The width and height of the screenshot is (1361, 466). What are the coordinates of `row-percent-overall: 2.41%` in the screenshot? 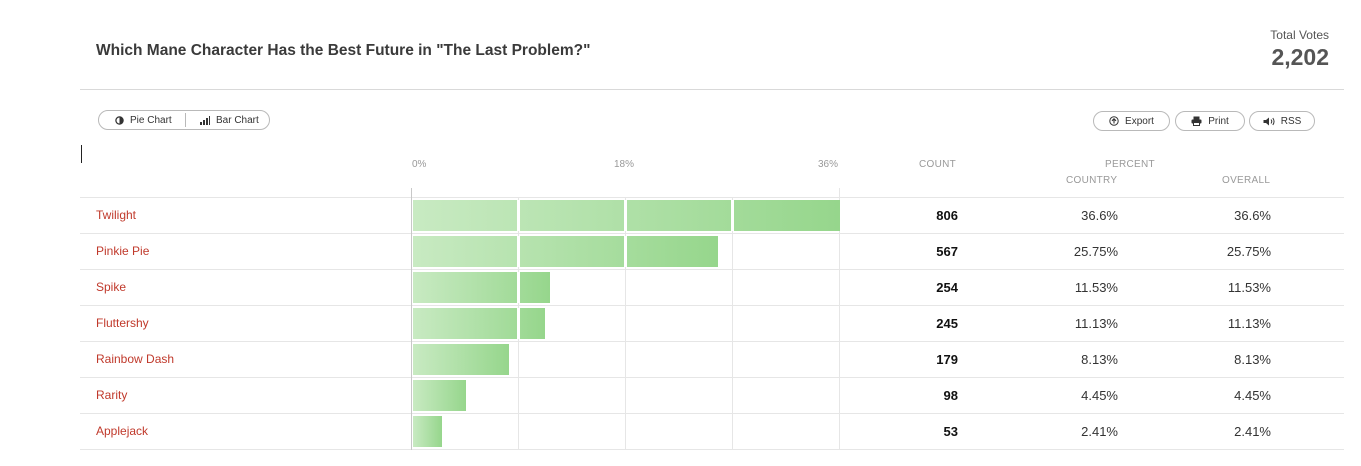 It's located at (1252, 431).